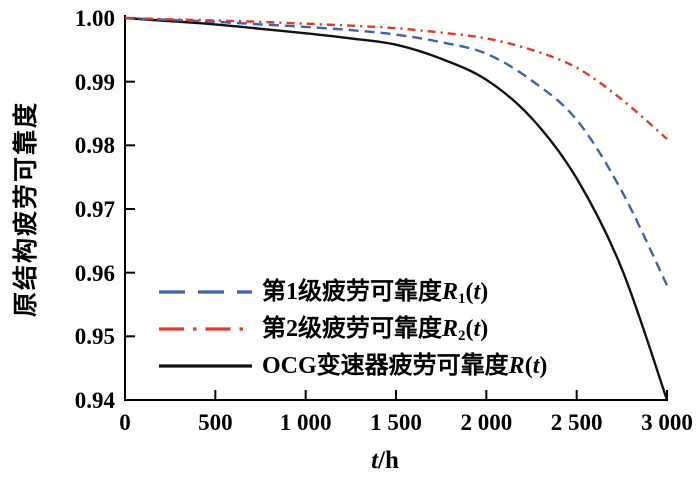  I want to click on y-tick-label: 0.99, so click(94, 82).